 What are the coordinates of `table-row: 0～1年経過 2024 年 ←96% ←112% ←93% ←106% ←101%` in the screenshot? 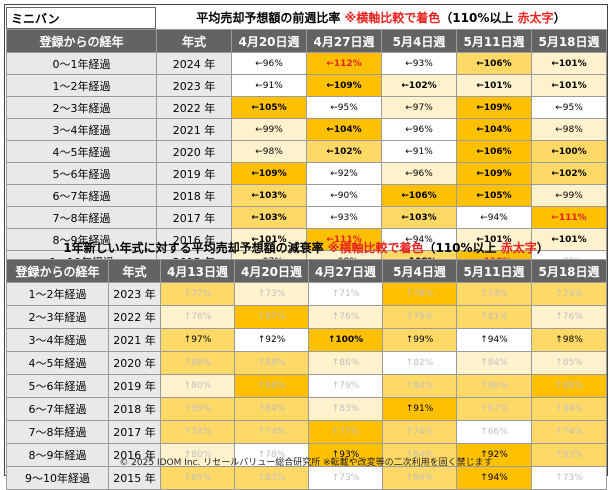 It's located at (306, 63).